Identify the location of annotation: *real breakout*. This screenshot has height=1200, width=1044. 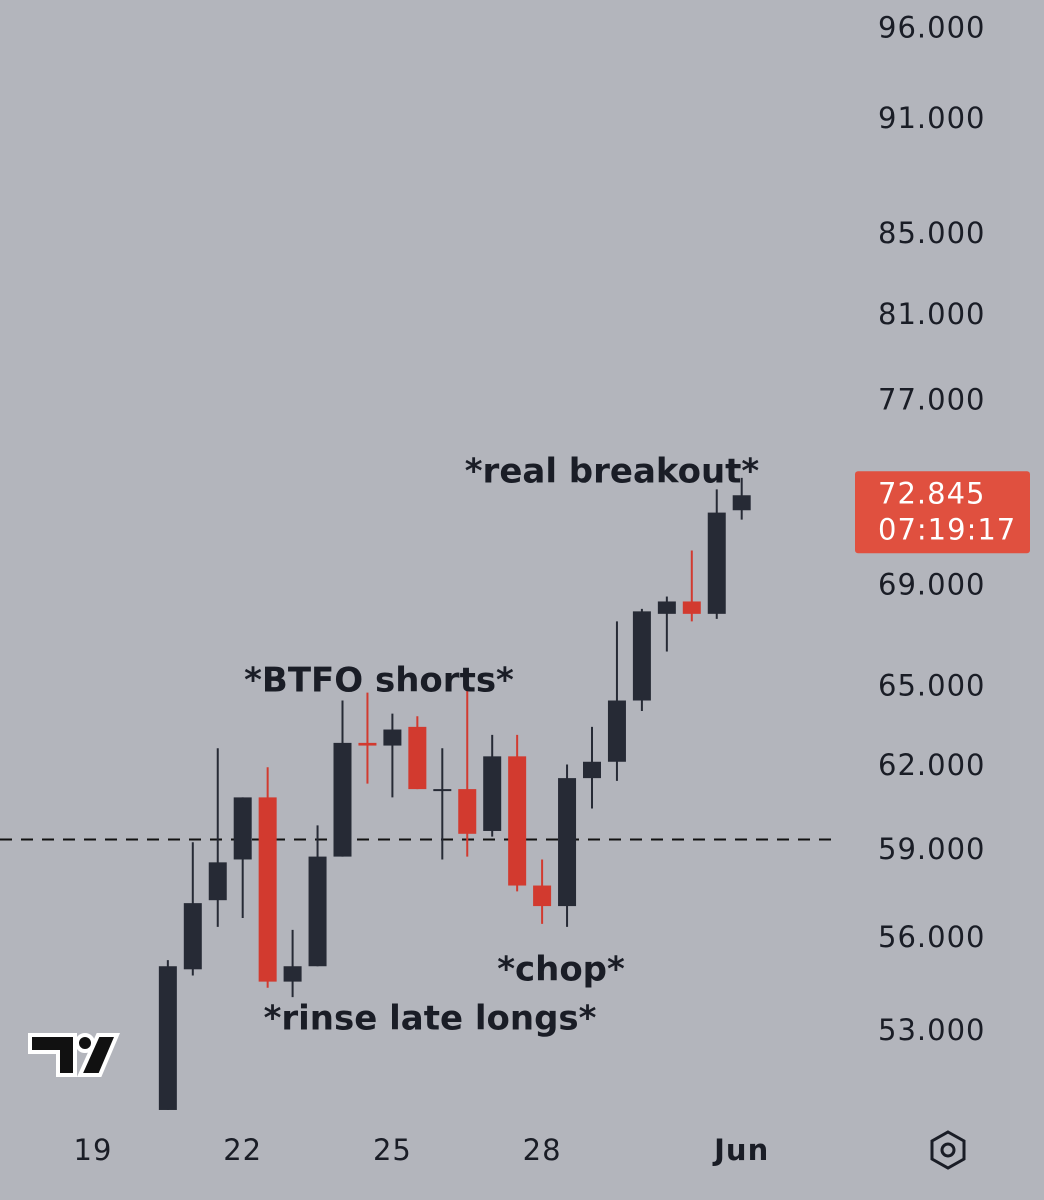
(612, 472).